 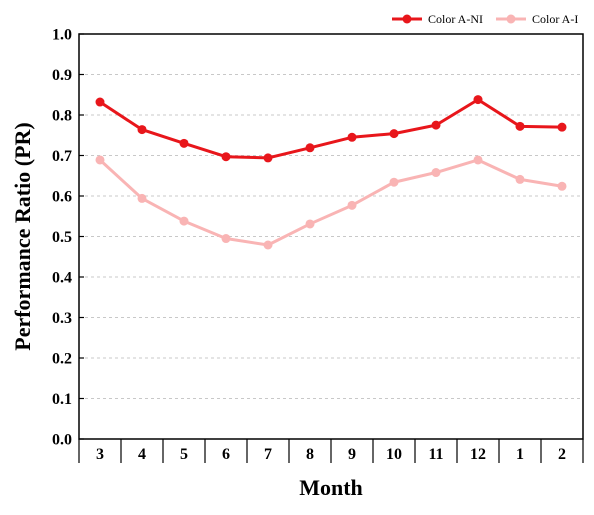 I want to click on y-axis: 0.0 0.1 0.2 0.3 0.4 0.5 0.6 0.7 0.8 0.9 1.0, so click(x=68, y=238).